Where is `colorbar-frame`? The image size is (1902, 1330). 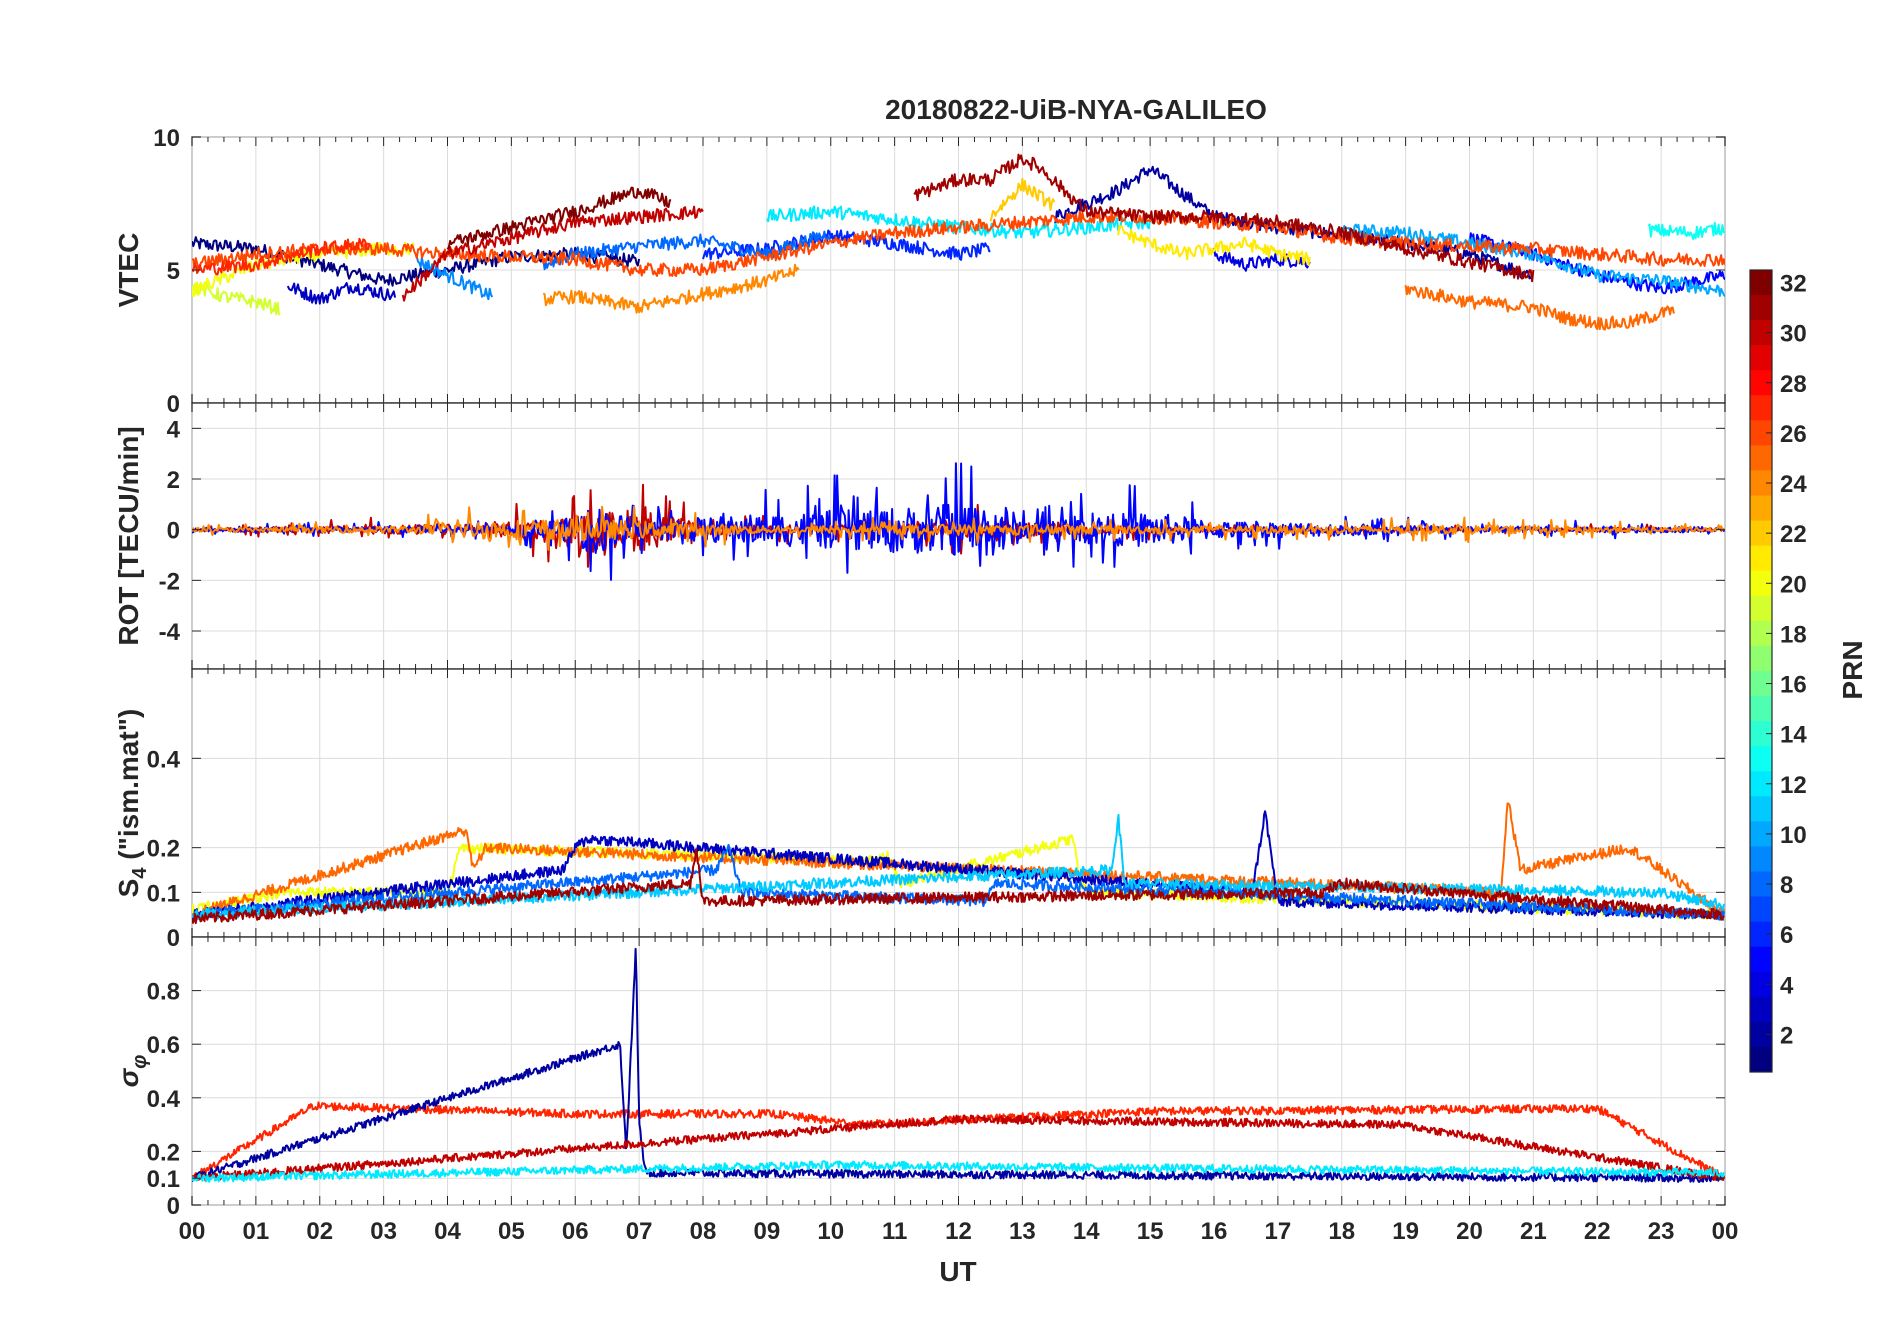 colorbar-frame is located at coordinates (1761, 671).